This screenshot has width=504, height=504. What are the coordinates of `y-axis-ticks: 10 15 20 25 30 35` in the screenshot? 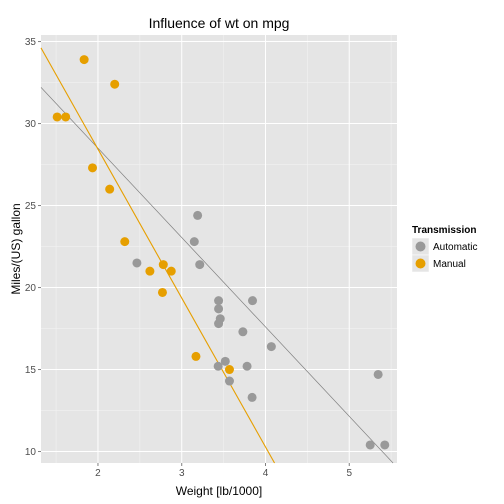 It's located at (33, 247).